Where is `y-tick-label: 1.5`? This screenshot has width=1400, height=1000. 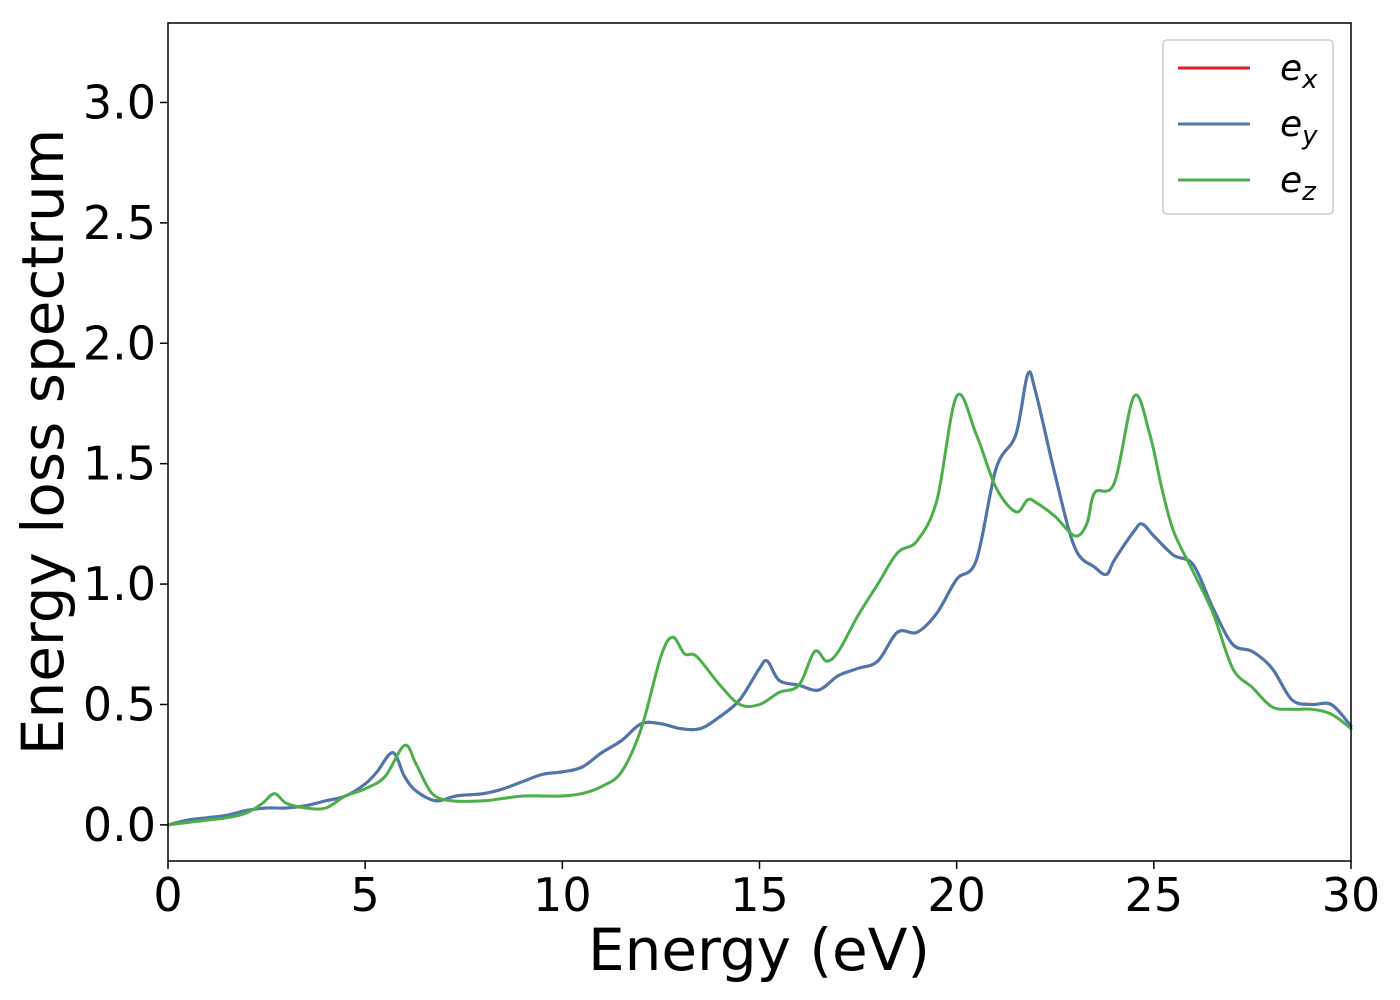 y-tick-label: 1.5 is located at coordinates (119, 464).